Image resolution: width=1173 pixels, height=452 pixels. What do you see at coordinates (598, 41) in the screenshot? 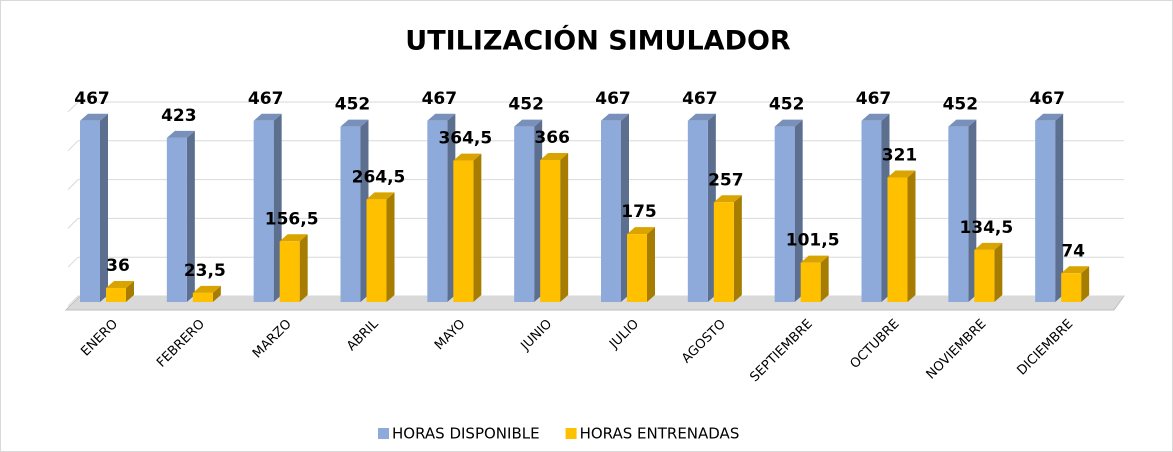
I see `chart-title: UTILIZACIÓN SIMULADOR` at bounding box center [598, 41].